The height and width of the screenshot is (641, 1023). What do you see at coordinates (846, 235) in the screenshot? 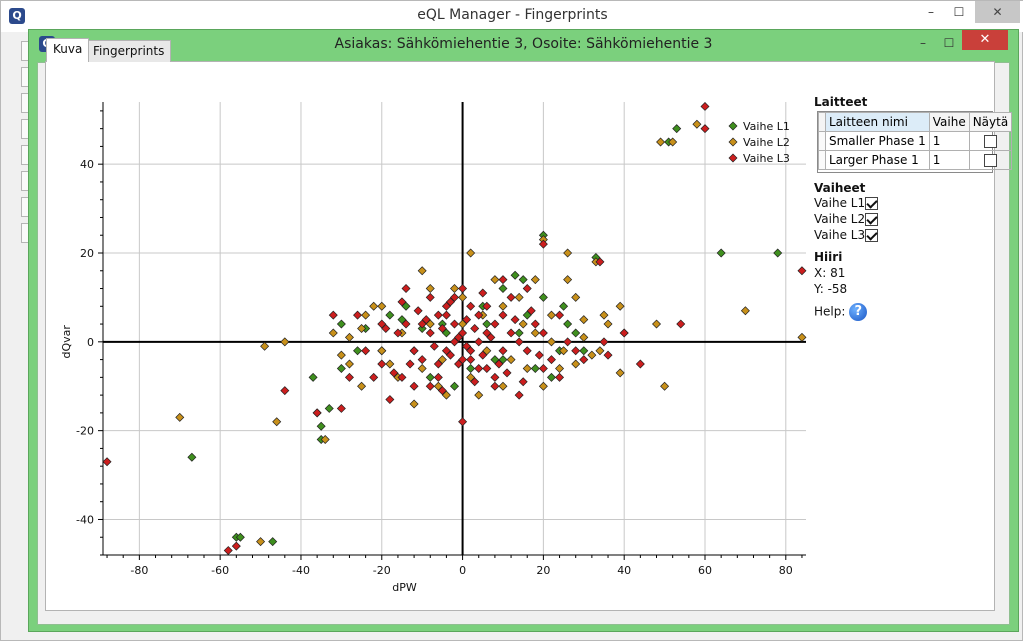
I see `phase-l3-option: Vaihe L3` at bounding box center [846, 235].